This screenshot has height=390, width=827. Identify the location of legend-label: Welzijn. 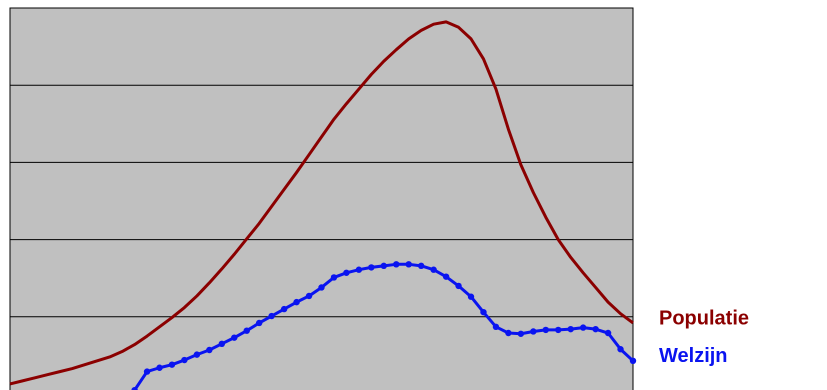
(693, 356).